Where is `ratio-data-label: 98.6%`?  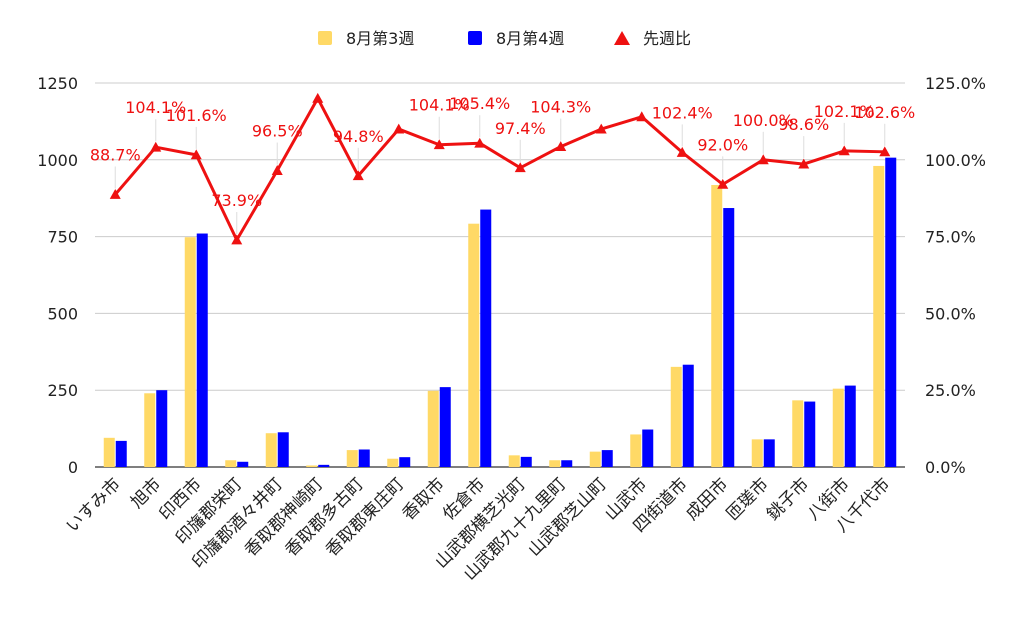
ratio-data-label: 98.6% is located at coordinates (803, 124).